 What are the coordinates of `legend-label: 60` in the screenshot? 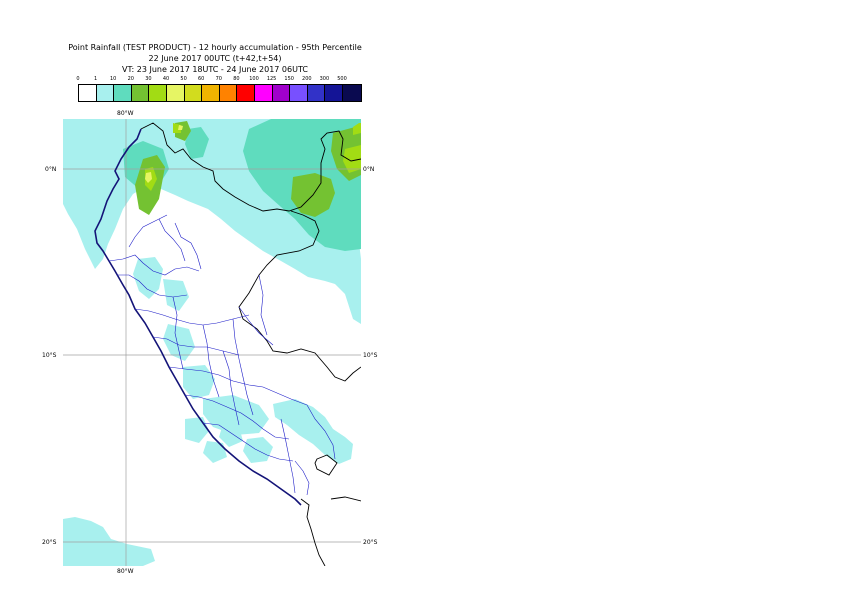 It's located at (201, 79).